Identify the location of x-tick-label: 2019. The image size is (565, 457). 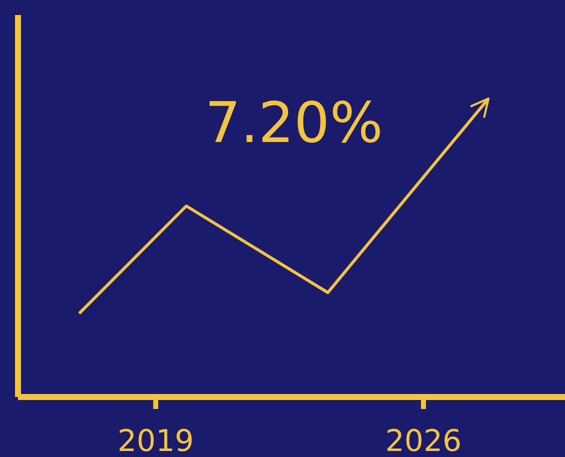
(156, 440).